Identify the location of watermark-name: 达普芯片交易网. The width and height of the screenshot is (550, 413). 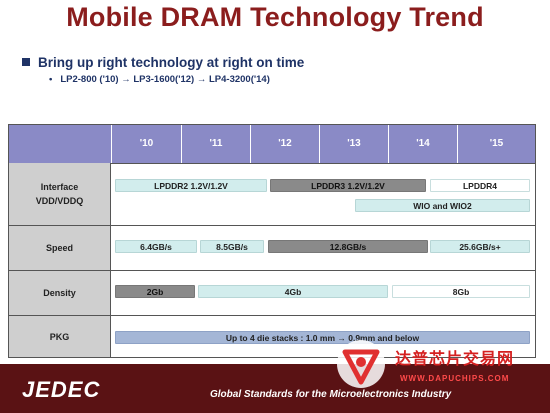
(455, 359).